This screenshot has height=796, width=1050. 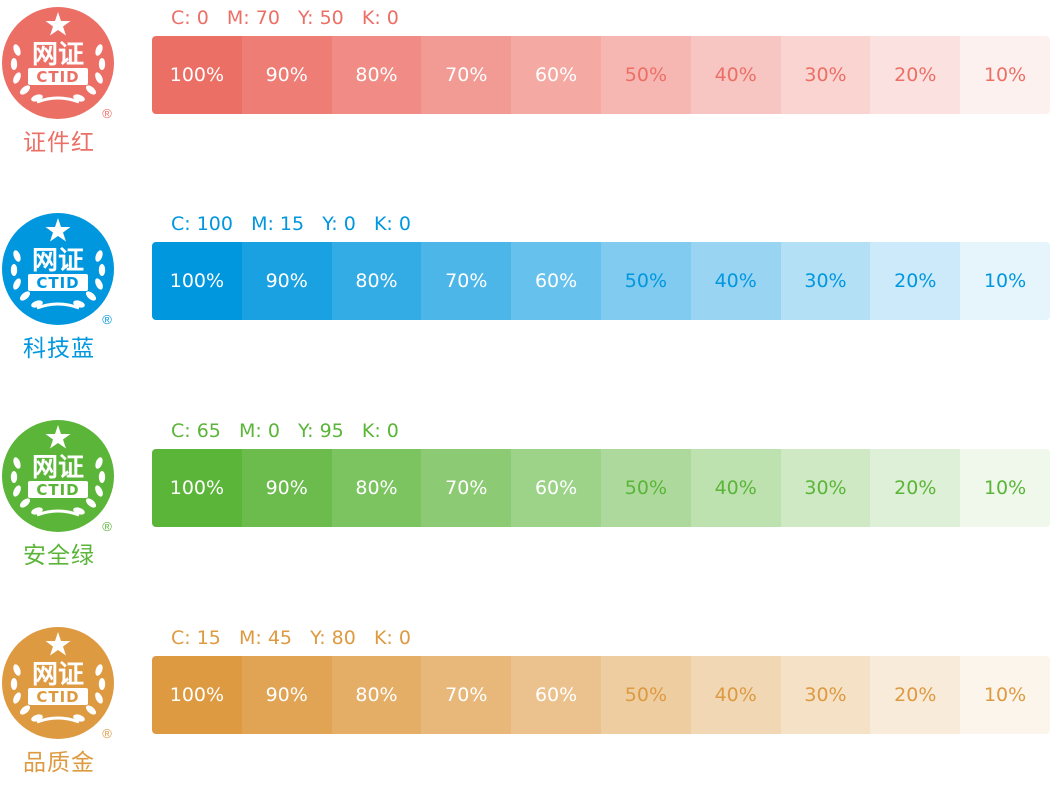 I want to click on color-name: 证件红, so click(x=59, y=143).